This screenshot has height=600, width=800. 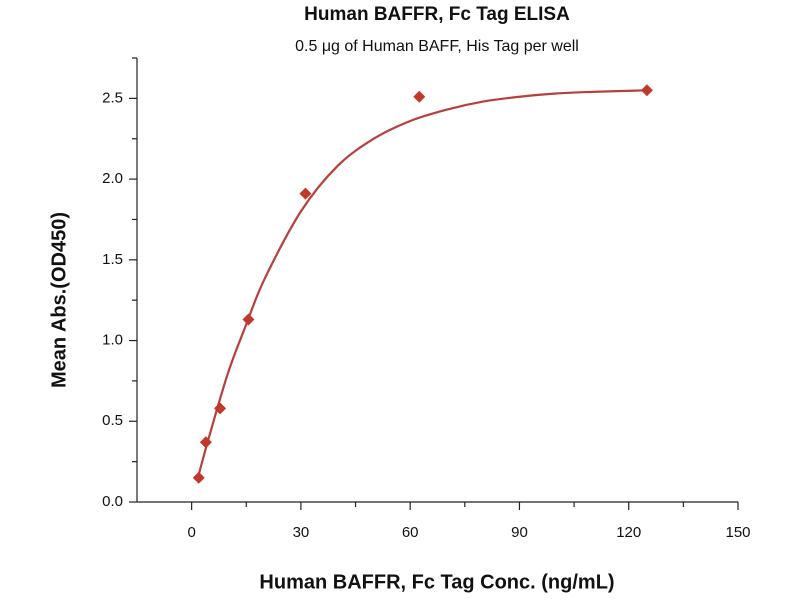 What do you see at coordinates (628, 532) in the screenshot?
I see `x-tick-label: 120` at bounding box center [628, 532].